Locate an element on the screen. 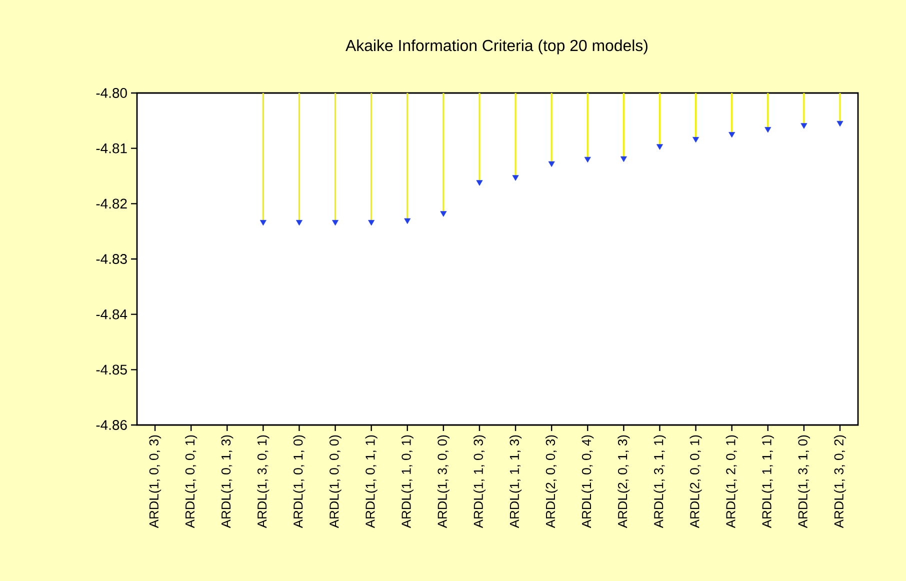  x-tick-label: ARDL(1, 3, 0, 0) is located at coordinates (443, 481).